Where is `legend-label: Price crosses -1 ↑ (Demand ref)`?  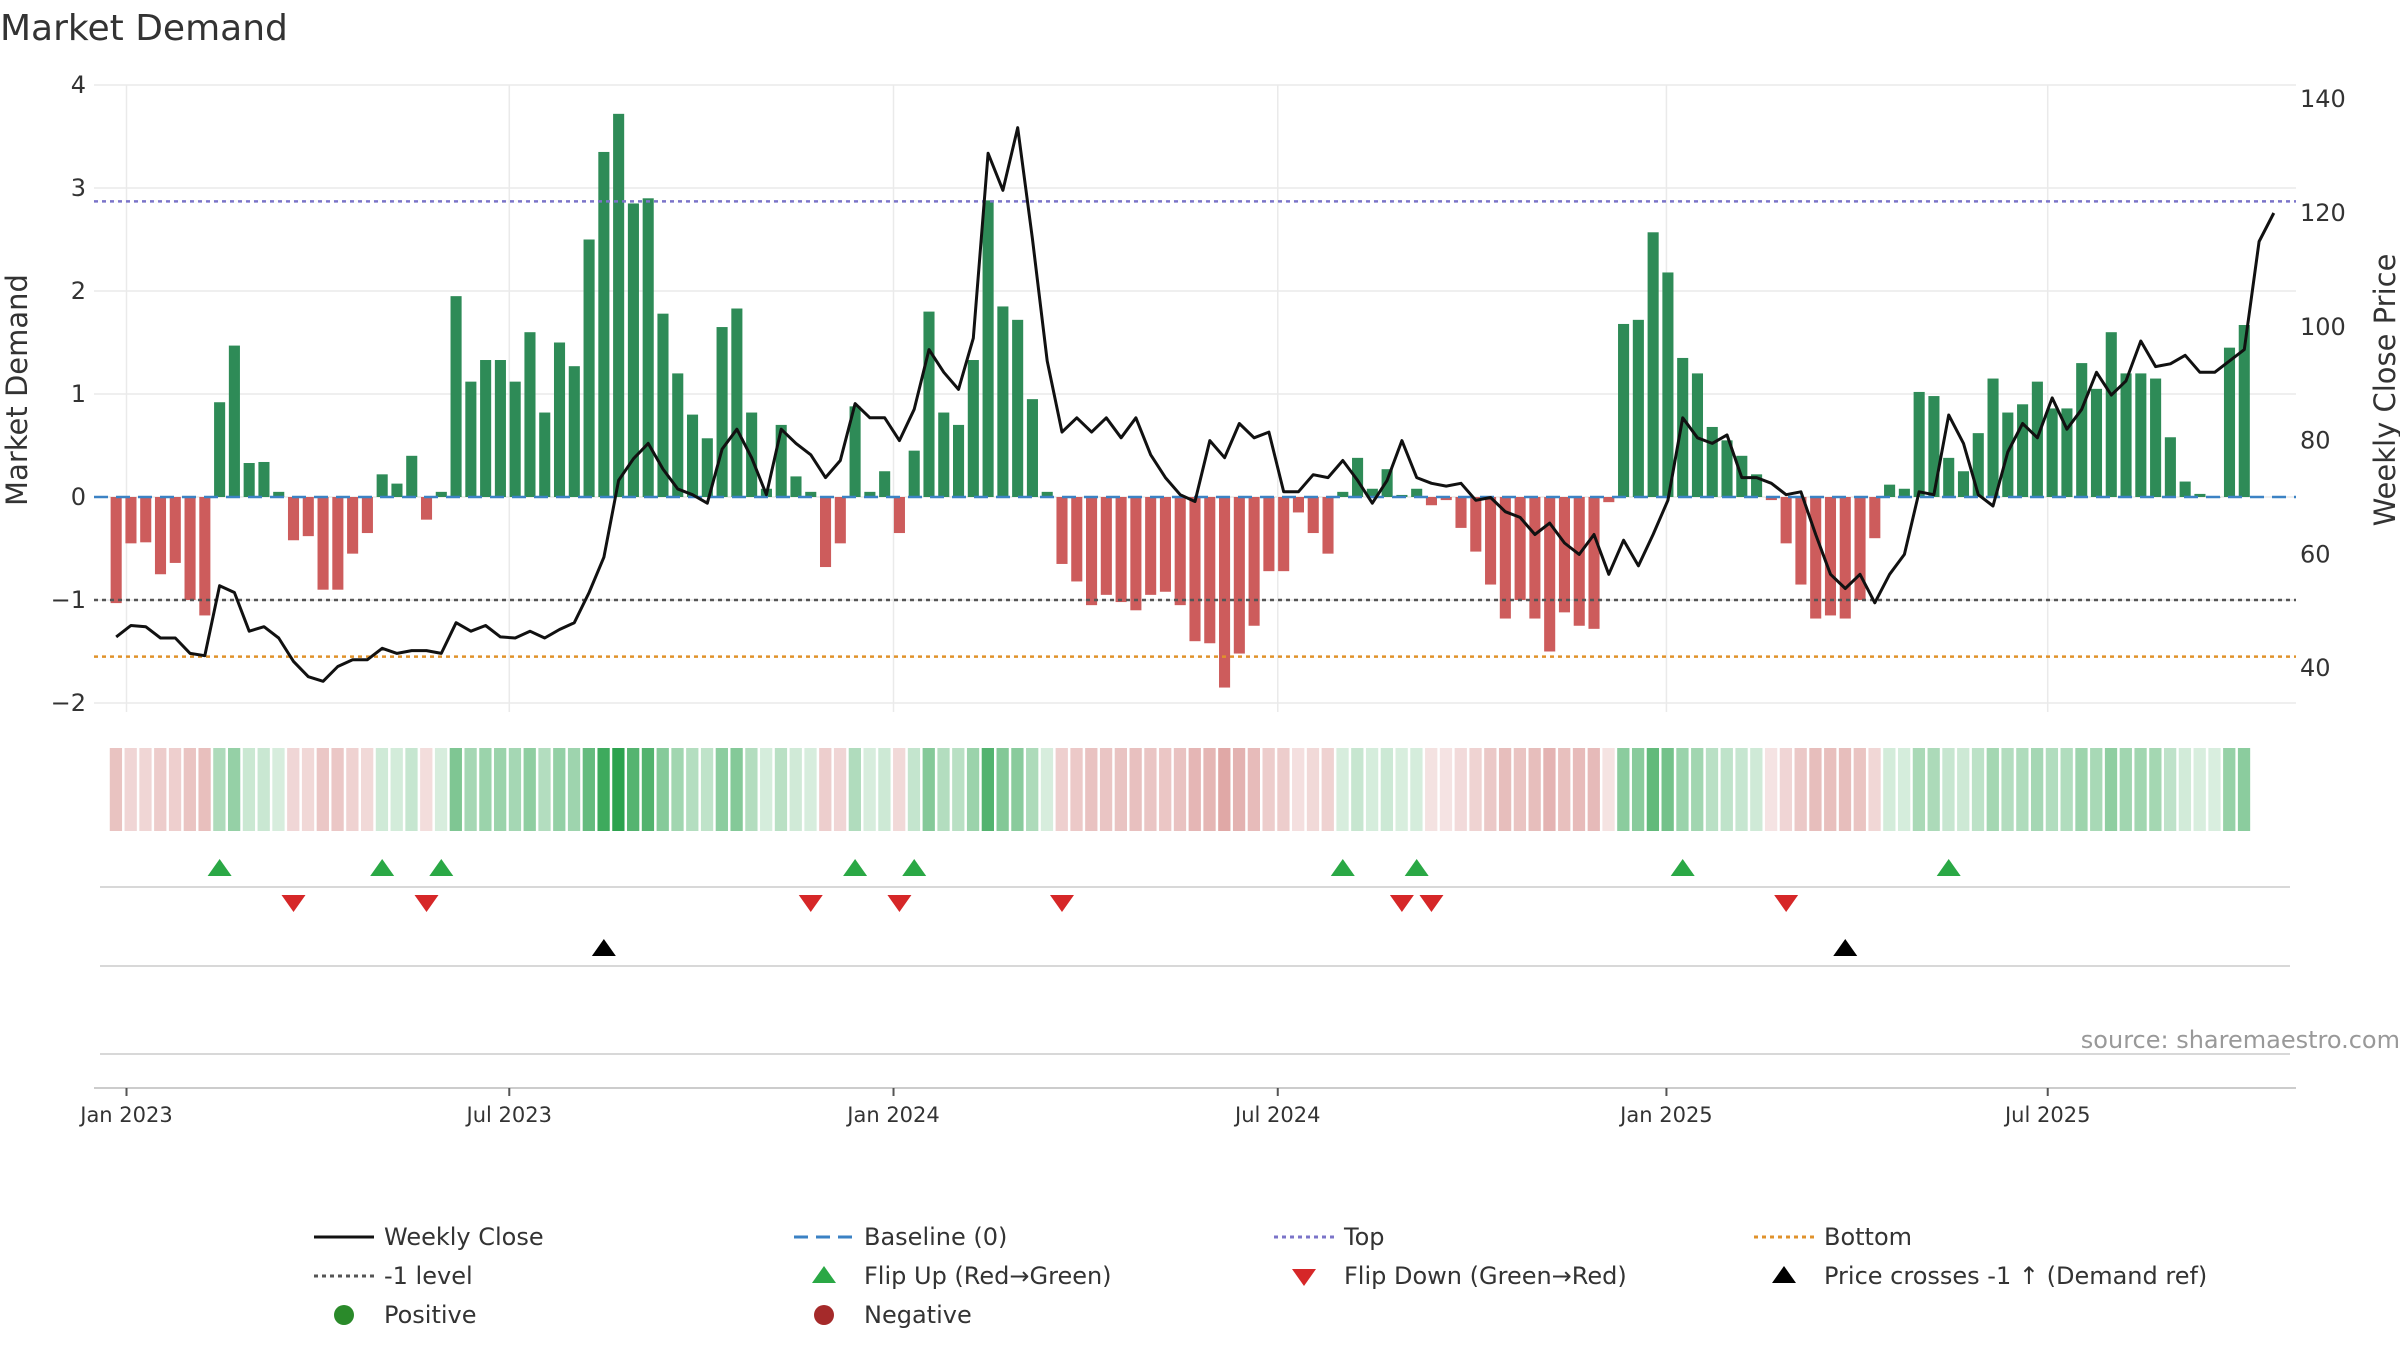
legend-label: Price crosses -1 ↑ (Demand ref) is located at coordinates (2015, 1276).